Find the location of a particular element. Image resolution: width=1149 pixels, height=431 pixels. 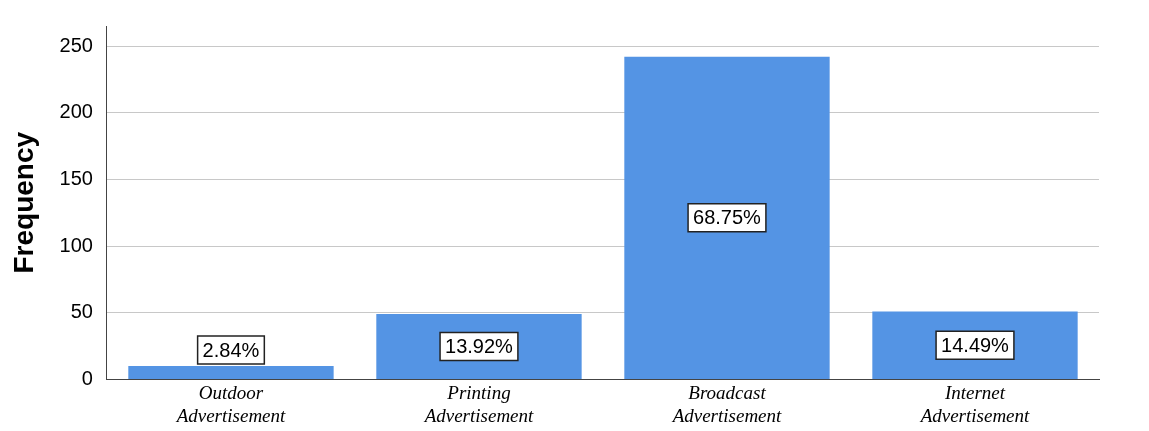

x-tick-label: Outdoor Advertisement is located at coordinates (230, 403).